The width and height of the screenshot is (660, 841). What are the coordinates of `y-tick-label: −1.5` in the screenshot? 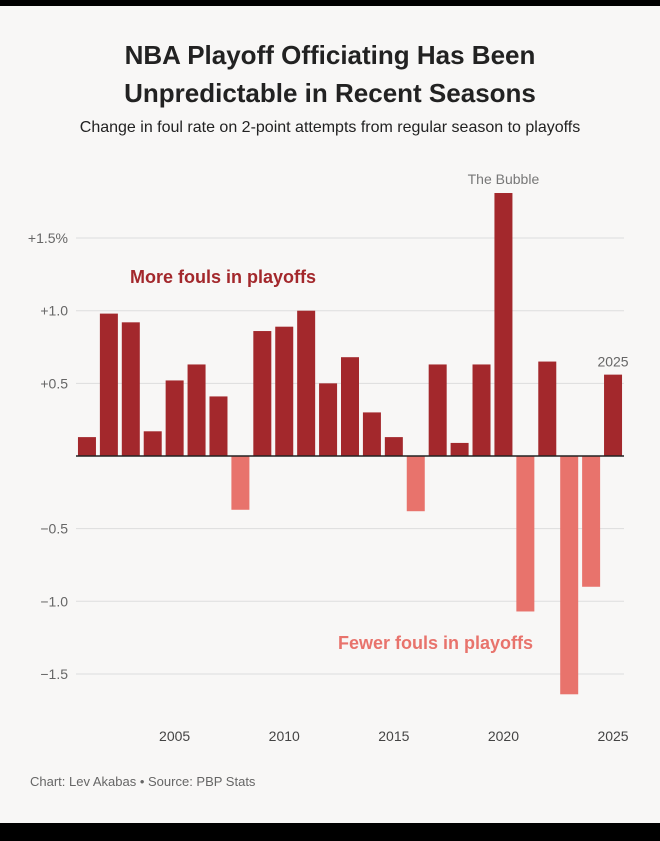 It's located at (54, 674).